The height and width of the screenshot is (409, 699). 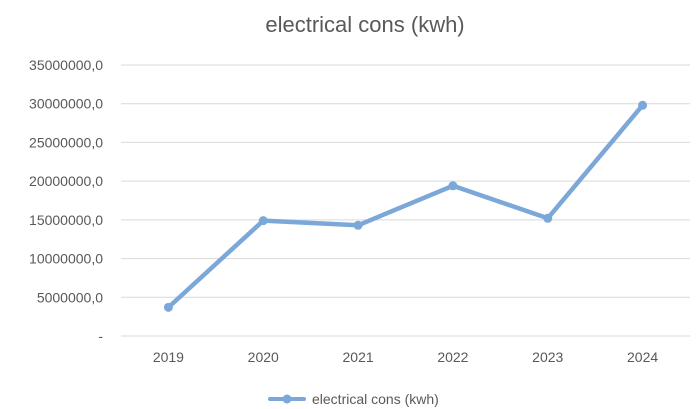 What do you see at coordinates (364, 24) in the screenshot?
I see `chart-title: electrical cons (kwh)` at bounding box center [364, 24].